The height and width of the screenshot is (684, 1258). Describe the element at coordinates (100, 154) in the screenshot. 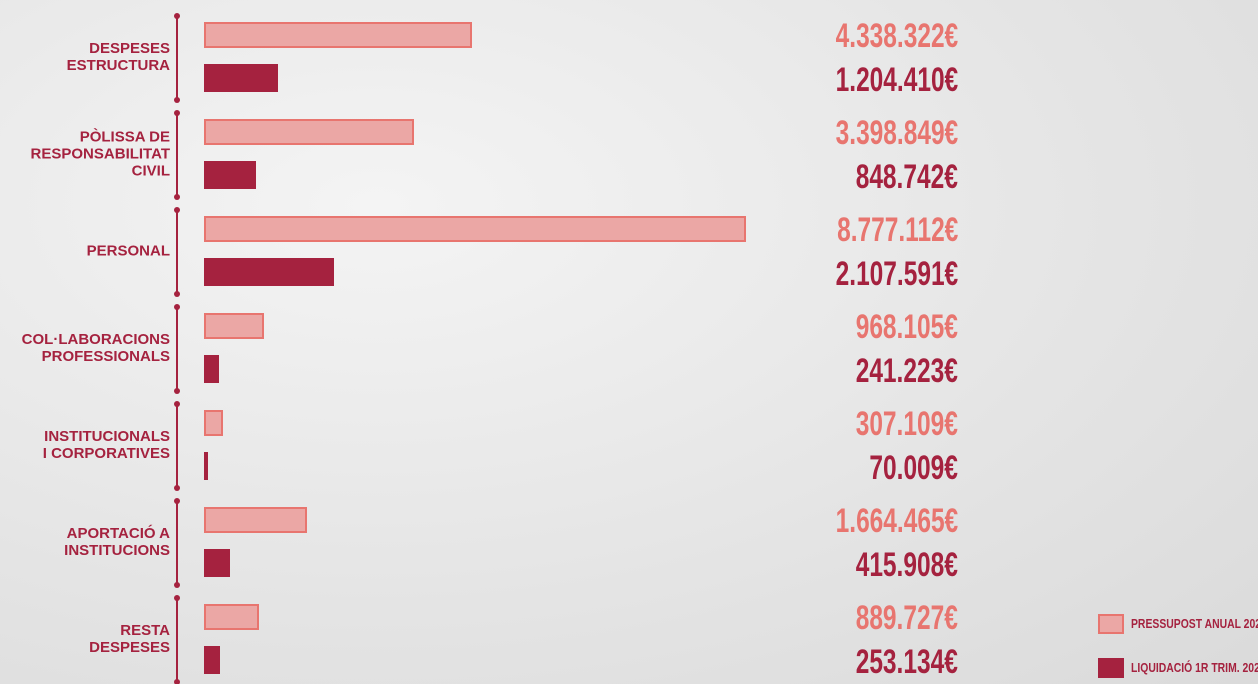

I see `category-label: PÒLISSA DE RESPONSABILITAT CIVIL` at that location.